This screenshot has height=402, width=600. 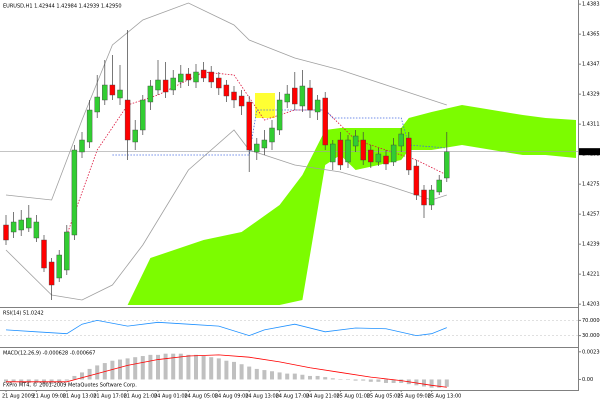 I want to click on y-tick-label: 1.43655, so click(x=591, y=35).